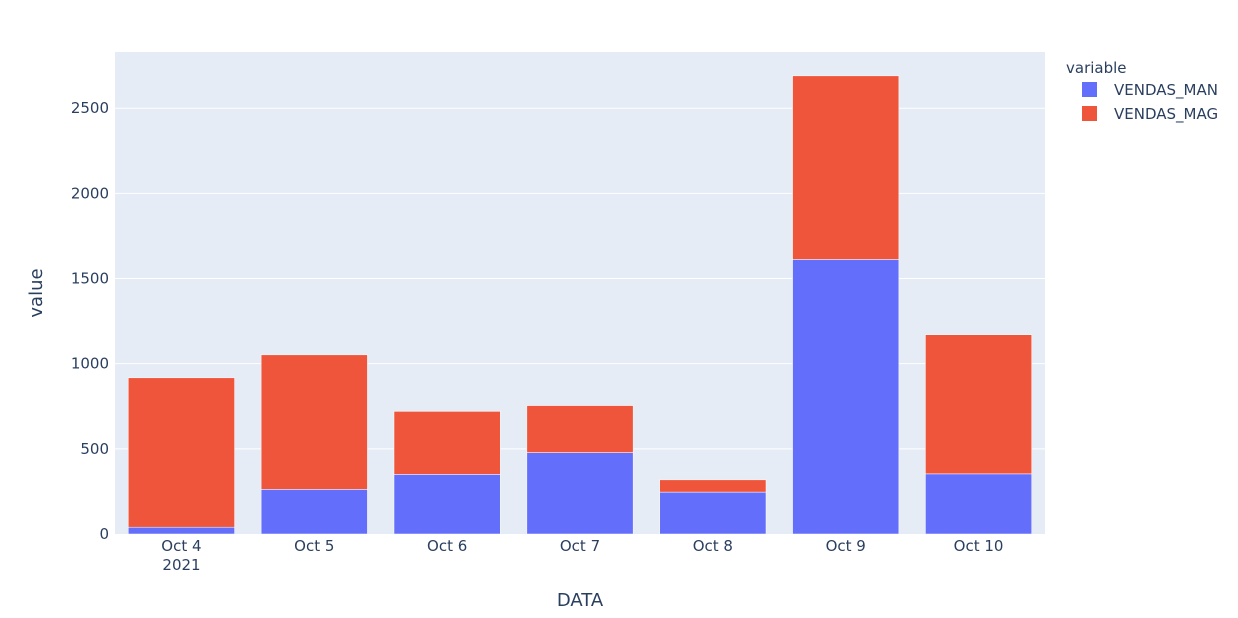  I want to click on y-tick-label: 2000, so click(90, 193).